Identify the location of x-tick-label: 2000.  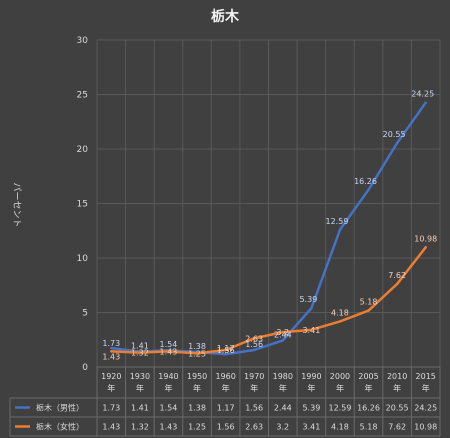
(340, 376).